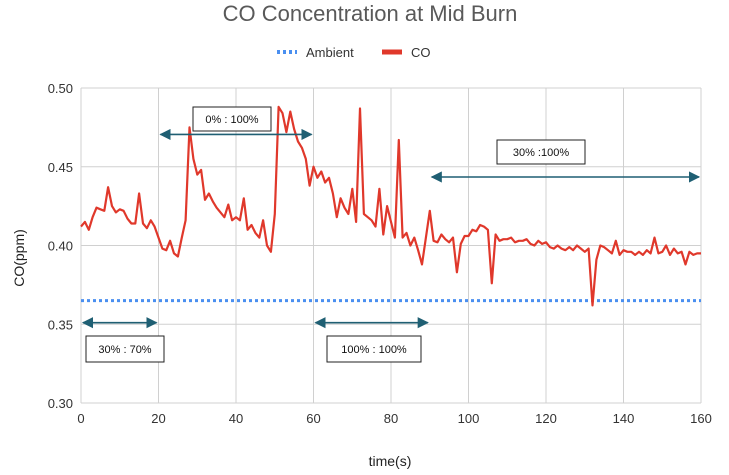  Describe the element at coordinates (469, 418) in the screenshot. I see `x-tick-label: 100` at that location.